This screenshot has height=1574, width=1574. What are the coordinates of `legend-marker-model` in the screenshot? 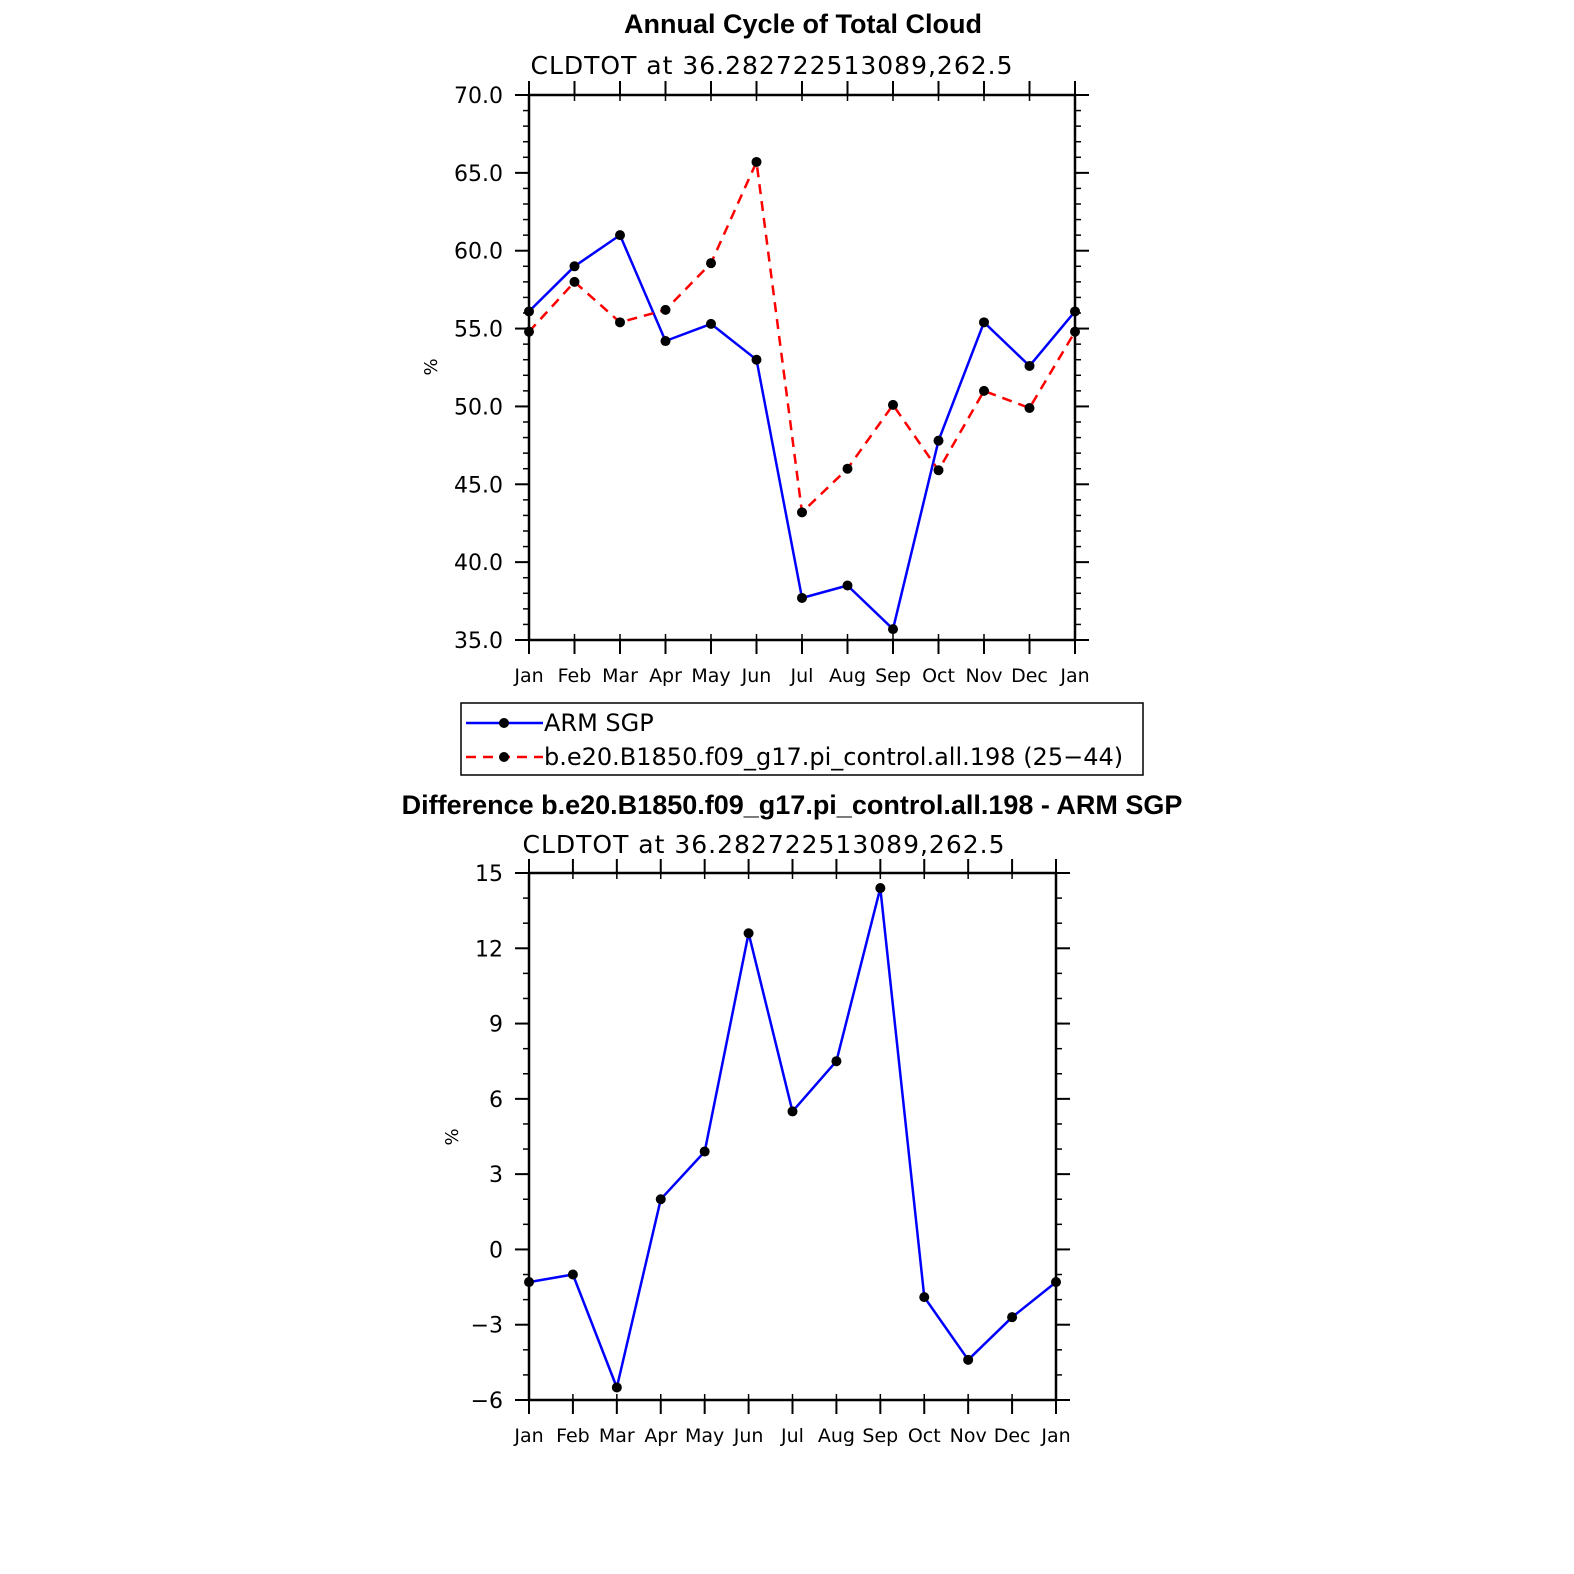 It's located at (504, 757).